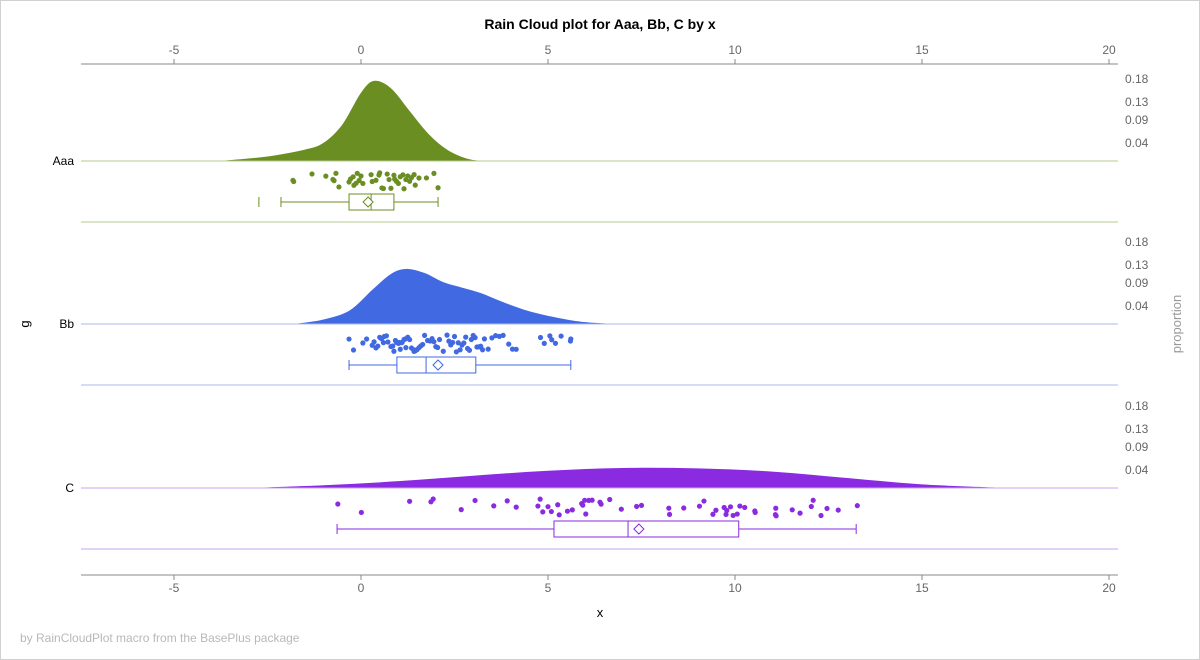  I want to click on y-axis-label: g, so click(24, 323).